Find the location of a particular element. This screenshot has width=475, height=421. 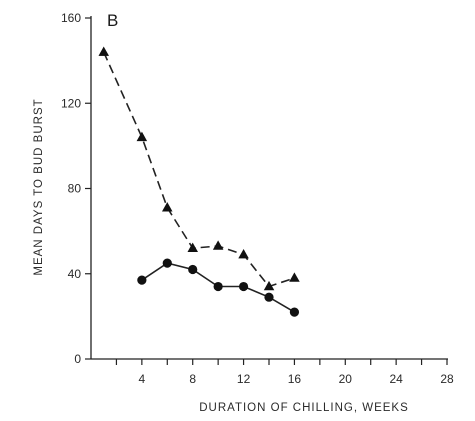

x-tick-label: 24 is located at coordinates (396, 379).